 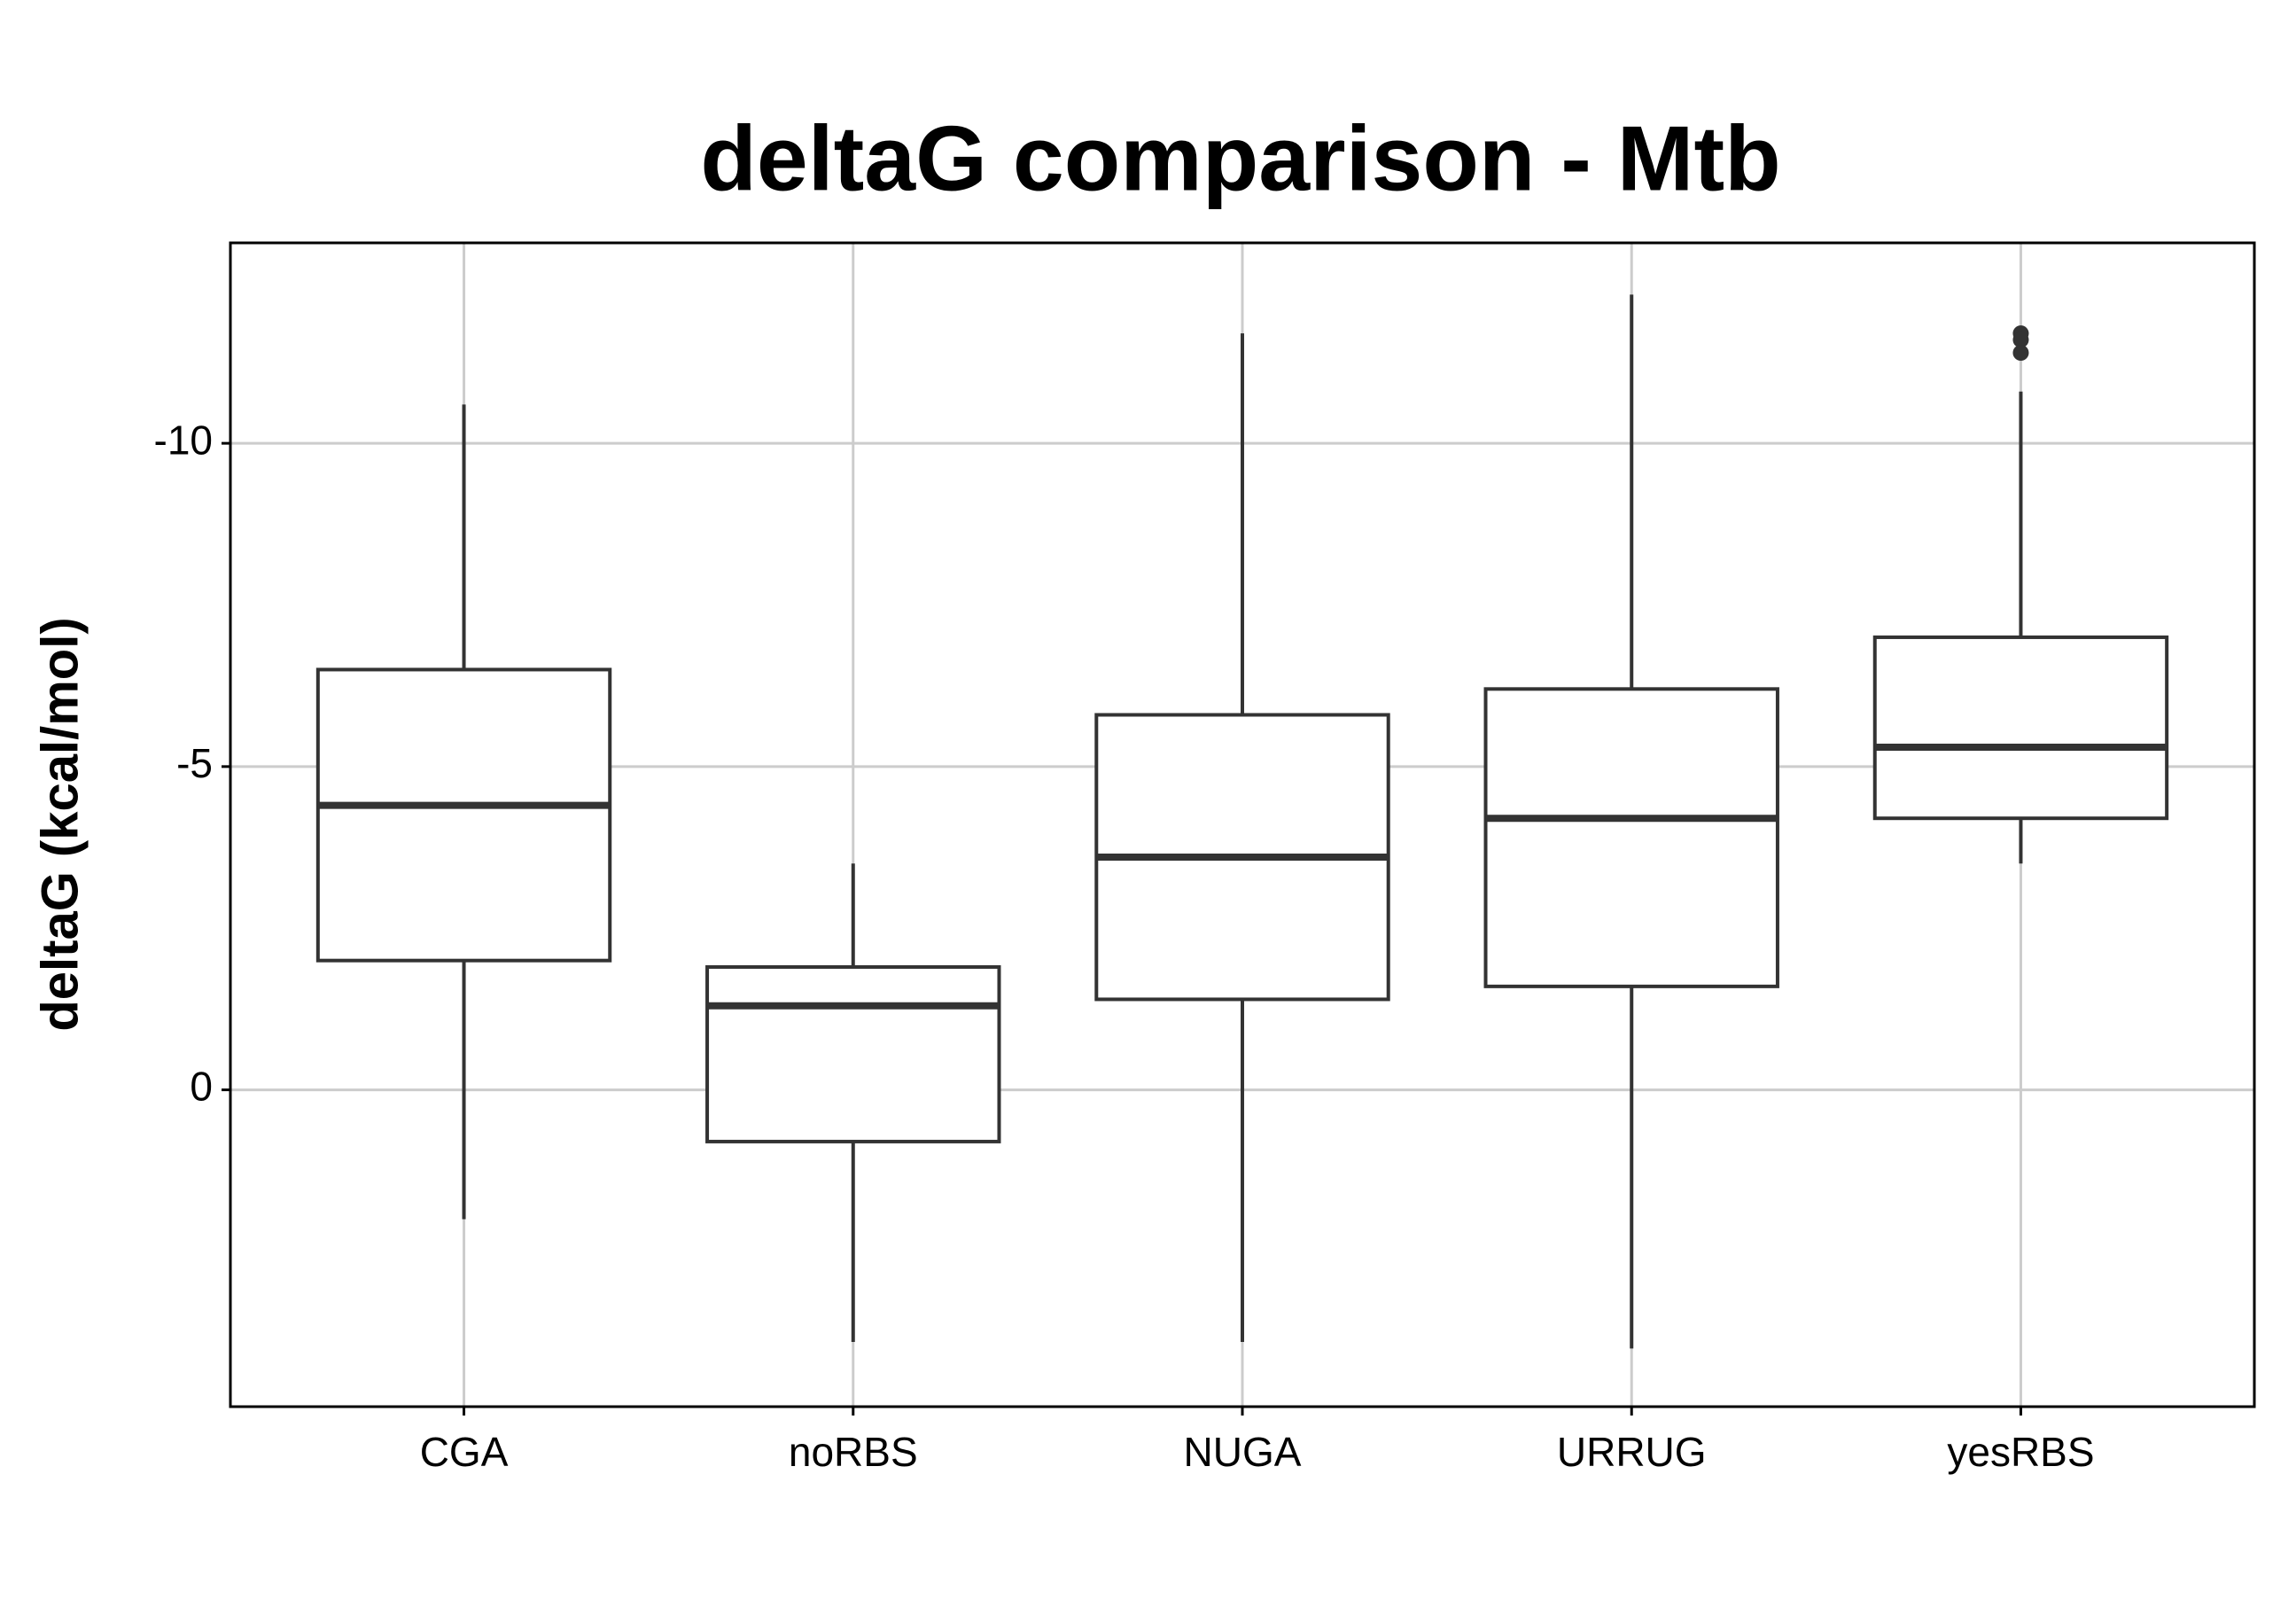 I want to click on chart-title: deltaG comparison - Mtb, so click(x=1240, y=158).